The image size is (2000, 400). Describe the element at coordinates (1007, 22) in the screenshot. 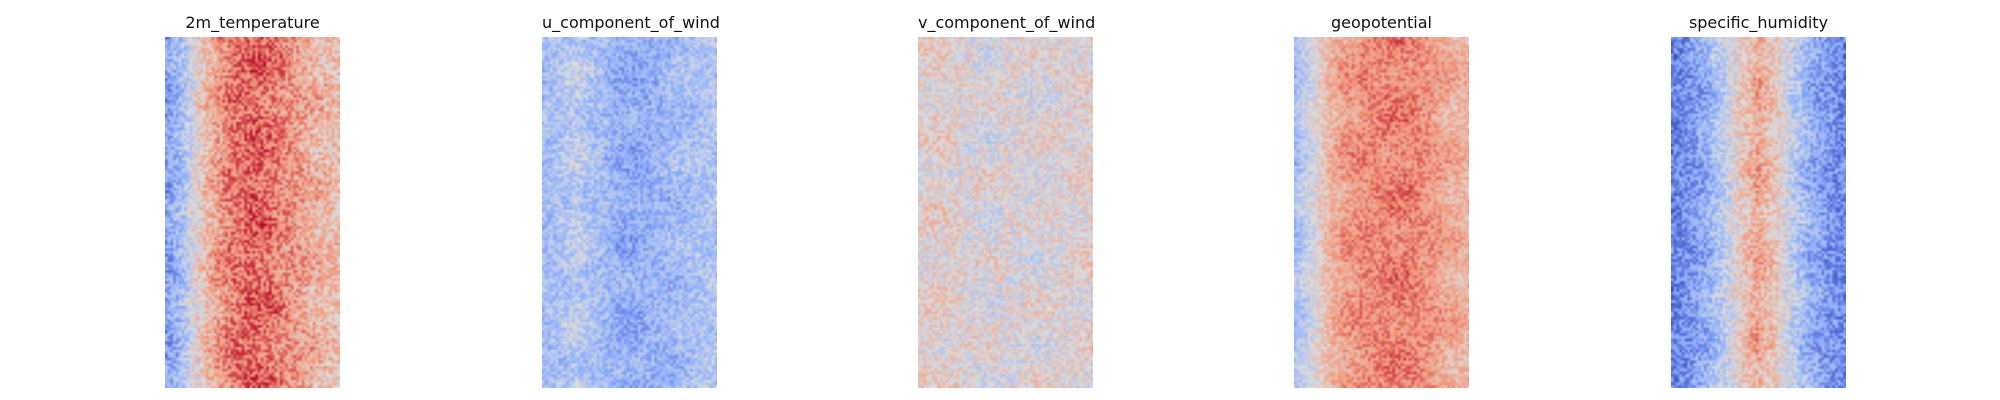

I see `panel-title-v-component-of-wind: v_component_of_wind` at that location.